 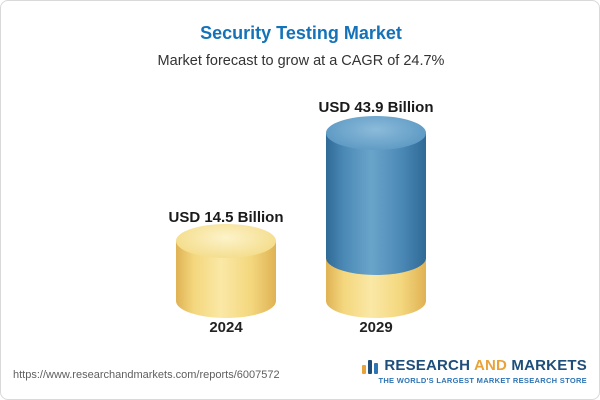 What do you see at coordinates (549, 365) in the screenshot?
I see `logo-word-markets: MARKETS` at bounding box center [549, 365].